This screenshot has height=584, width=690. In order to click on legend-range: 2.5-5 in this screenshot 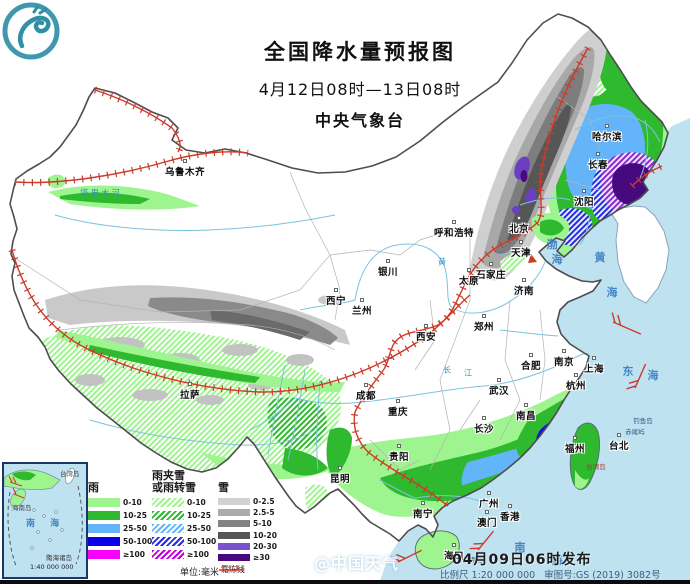, I will do `click(264, 513)`.